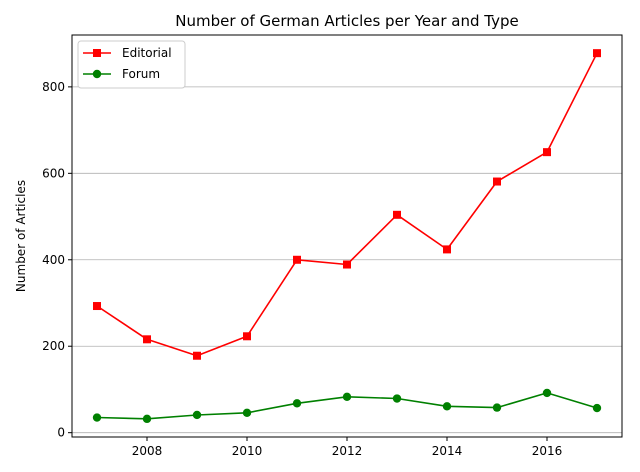 The height and width of the screenshot is (472, 640). What do you see at coordinates (397, 398) in the screenshot?
I see `point-forum-2013` at bounding box center [397, 398].